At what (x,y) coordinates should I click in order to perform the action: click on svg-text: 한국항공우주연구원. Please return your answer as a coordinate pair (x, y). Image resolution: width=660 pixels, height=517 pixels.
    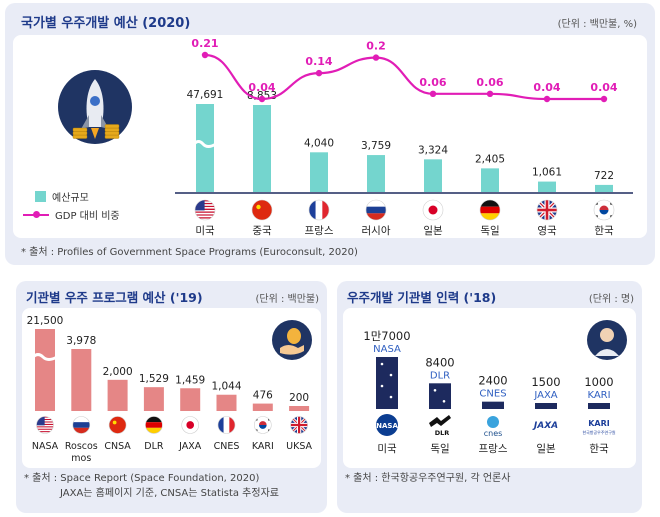
    Looking at the image, I should click on (598, 432).